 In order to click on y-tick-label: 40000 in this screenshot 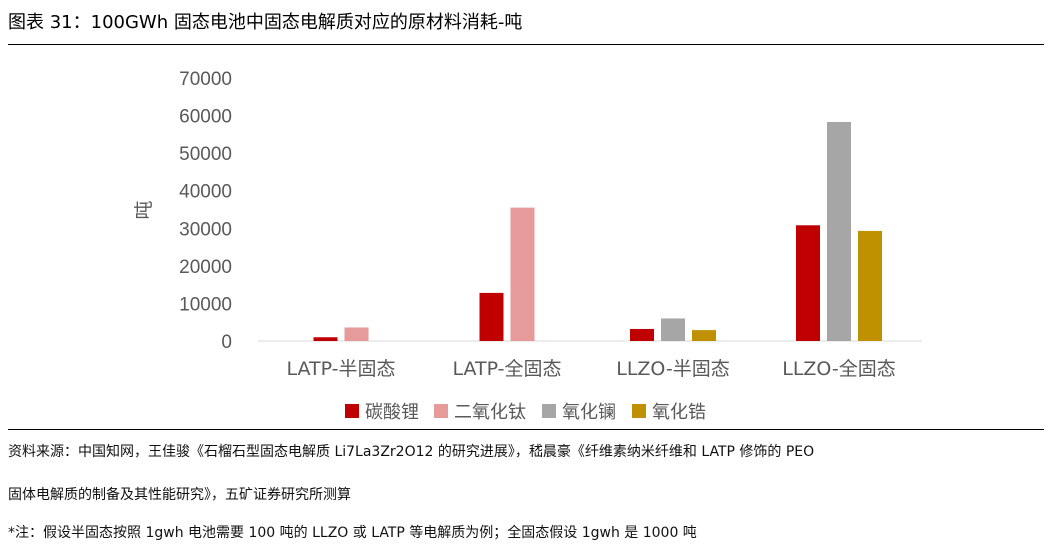, I will do `click(205, 192)`.